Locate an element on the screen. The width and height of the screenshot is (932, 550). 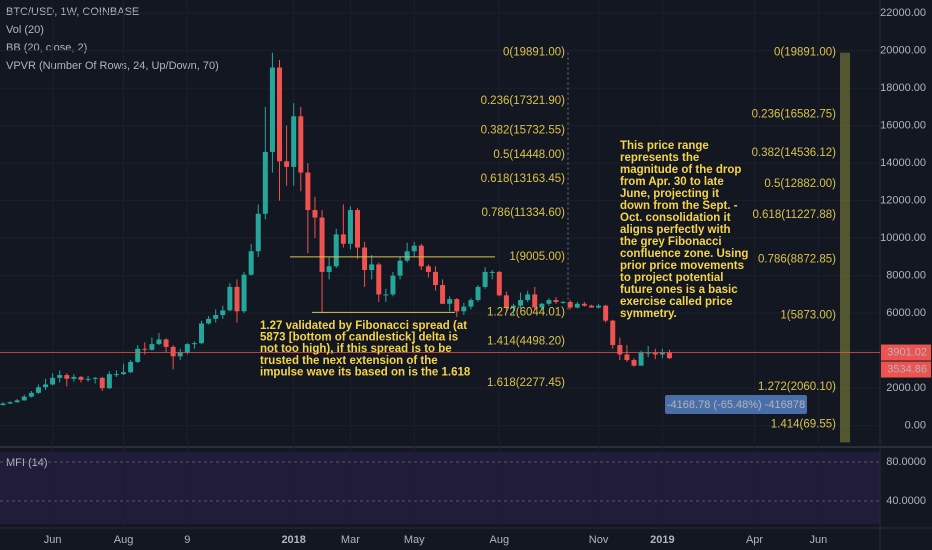
y-tick-label: 20000.00 is located at coordinates (903, 51).